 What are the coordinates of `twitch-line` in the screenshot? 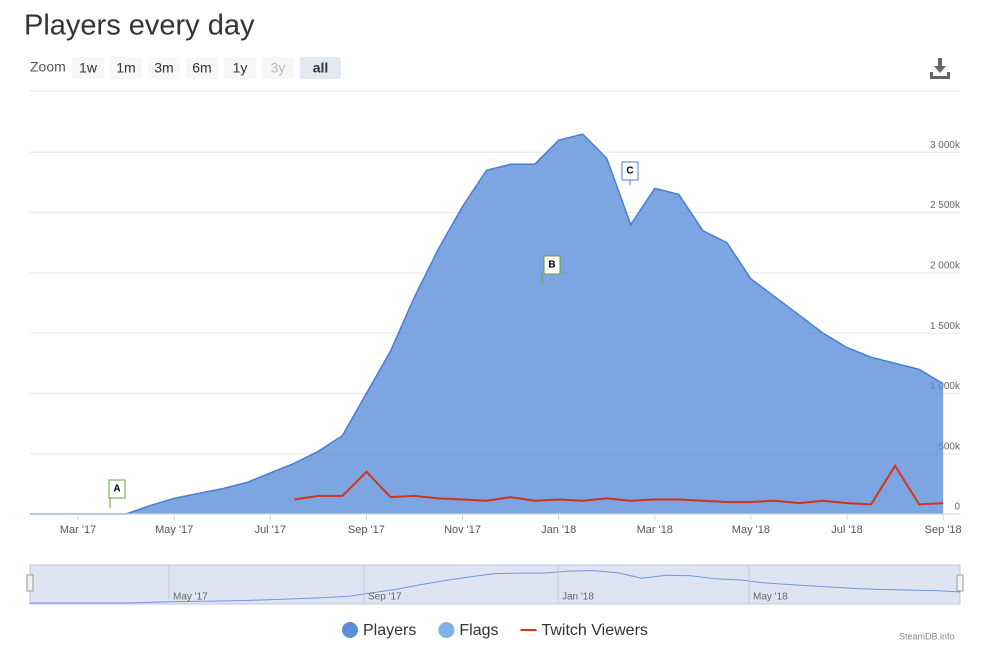 It's located at (619, 484).